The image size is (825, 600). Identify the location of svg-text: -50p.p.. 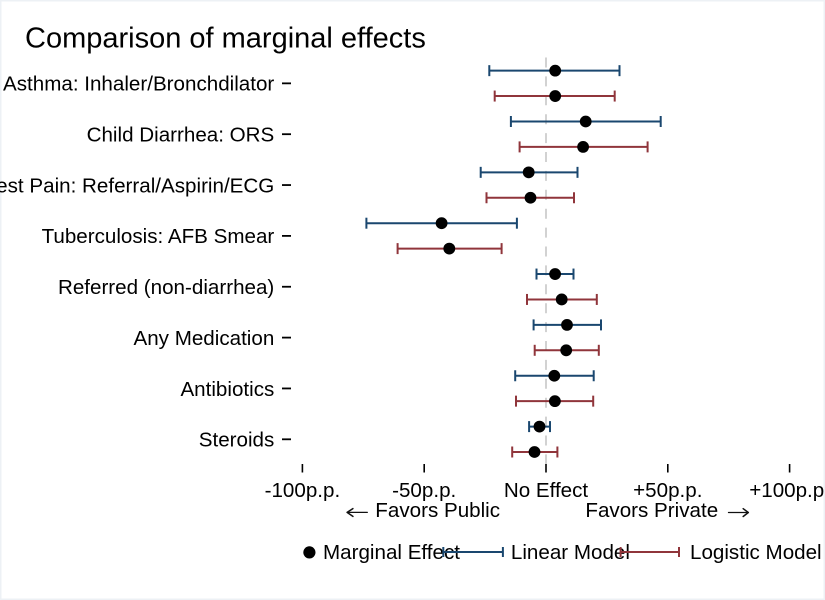
(424, 490).